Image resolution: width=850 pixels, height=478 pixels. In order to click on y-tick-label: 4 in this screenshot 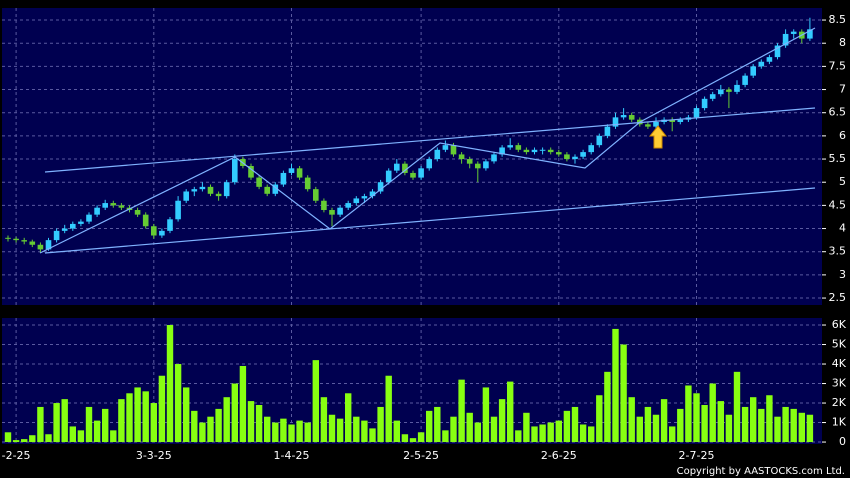, I will do `click(842, 228)`.